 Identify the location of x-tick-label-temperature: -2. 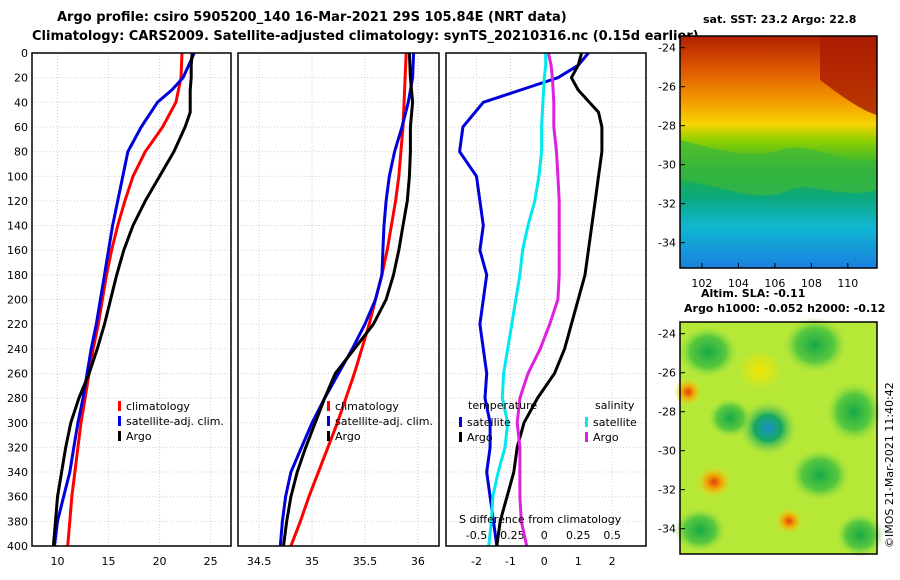
(476, 561).